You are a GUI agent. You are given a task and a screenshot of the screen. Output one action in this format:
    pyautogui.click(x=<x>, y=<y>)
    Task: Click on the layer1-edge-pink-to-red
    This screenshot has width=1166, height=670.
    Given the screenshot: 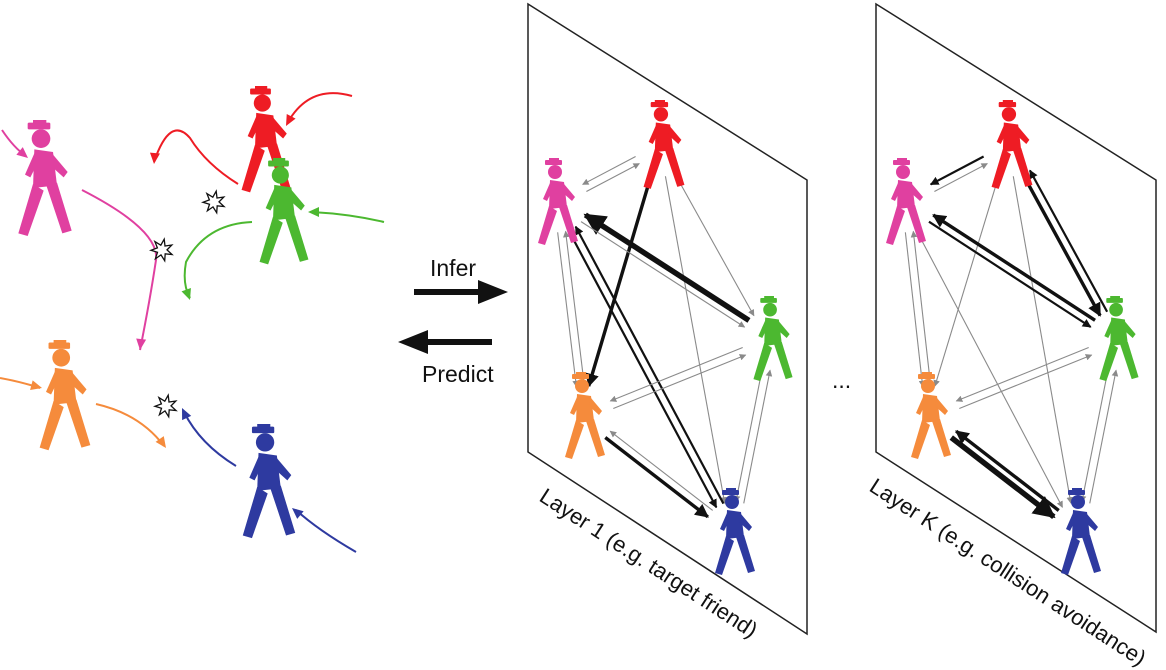 What is the action you would take?
    pyautogui.click(x=613, y=178)
    